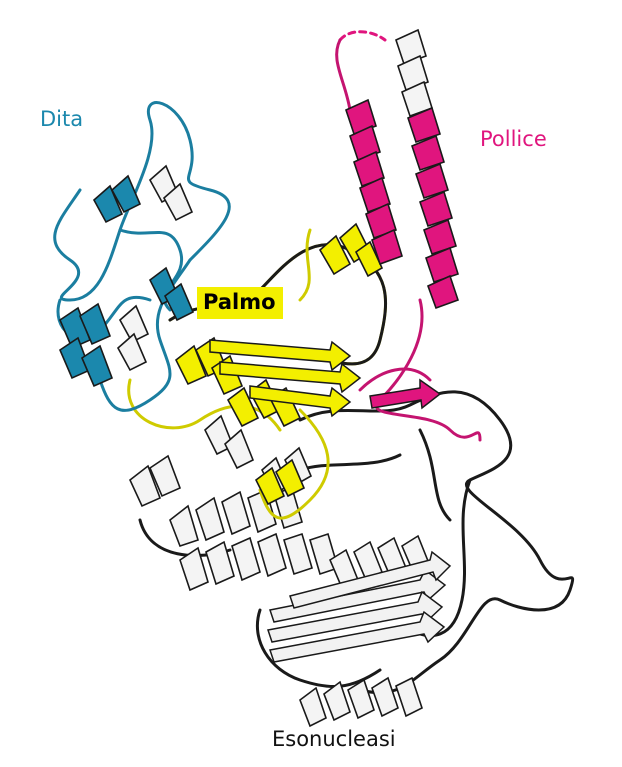  I want to click on palm-label: Palmo, so click(239, 302).